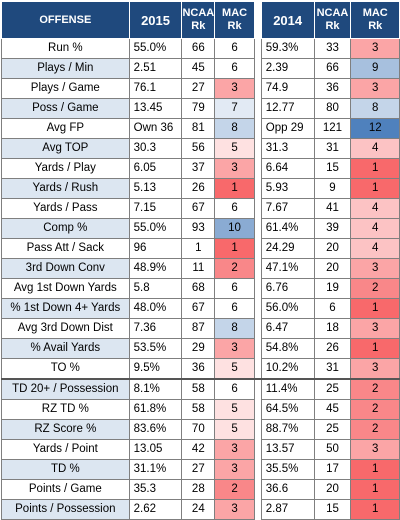 The height and width of the screenshot is (520, 400). Describe the element at coordinates (200, 88) in the screenshot. I see `table-row: Plays / Game 76.1 27 3 74.9 36 3` at that location.